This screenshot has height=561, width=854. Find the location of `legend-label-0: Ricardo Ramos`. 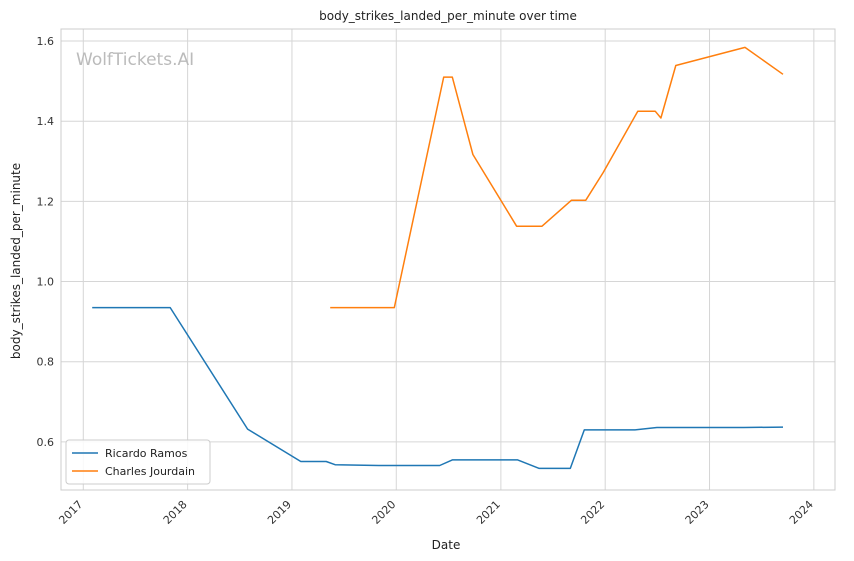

legend-label-0: Ricardo Ramos is located at coordinates (146, 453).